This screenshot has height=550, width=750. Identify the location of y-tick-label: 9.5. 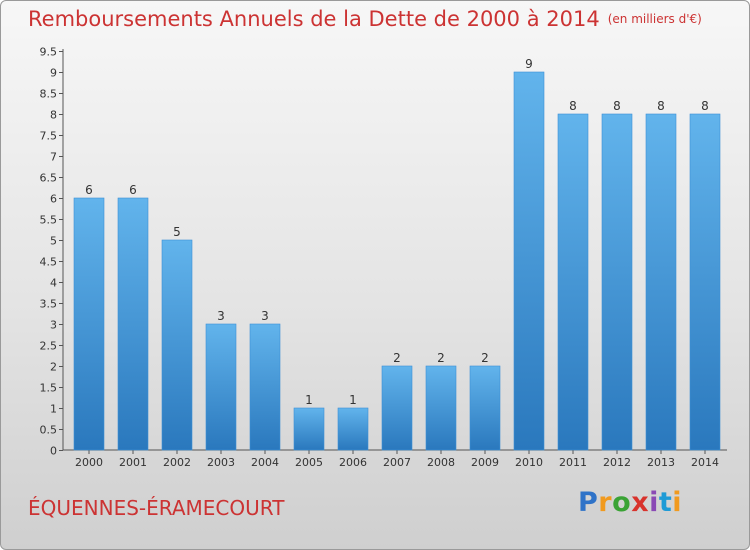
(49, 52).